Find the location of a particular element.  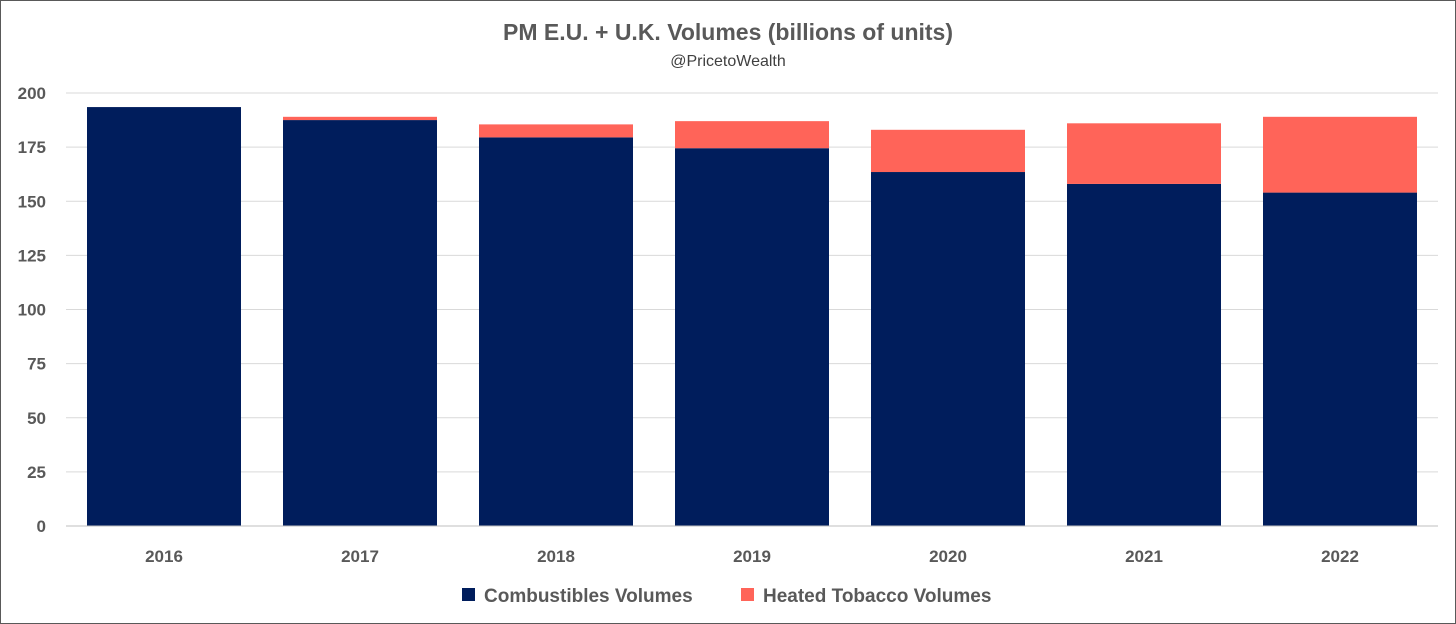

y-tick-label: 50 is located at coordinates (36, 418).